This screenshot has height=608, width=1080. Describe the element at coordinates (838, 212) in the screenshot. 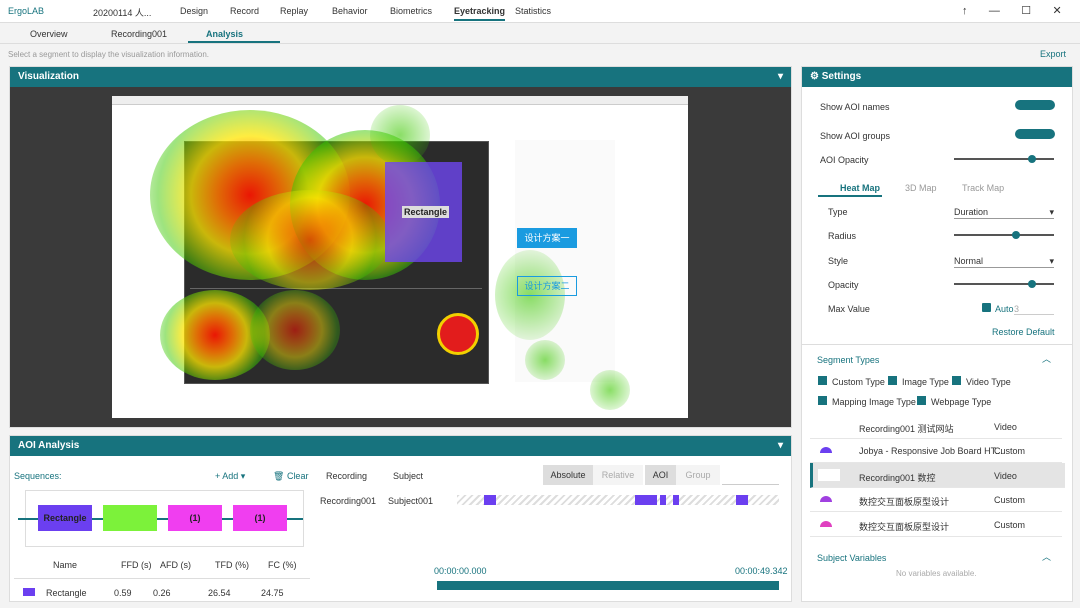

I see `setting-label: Type` at that location.